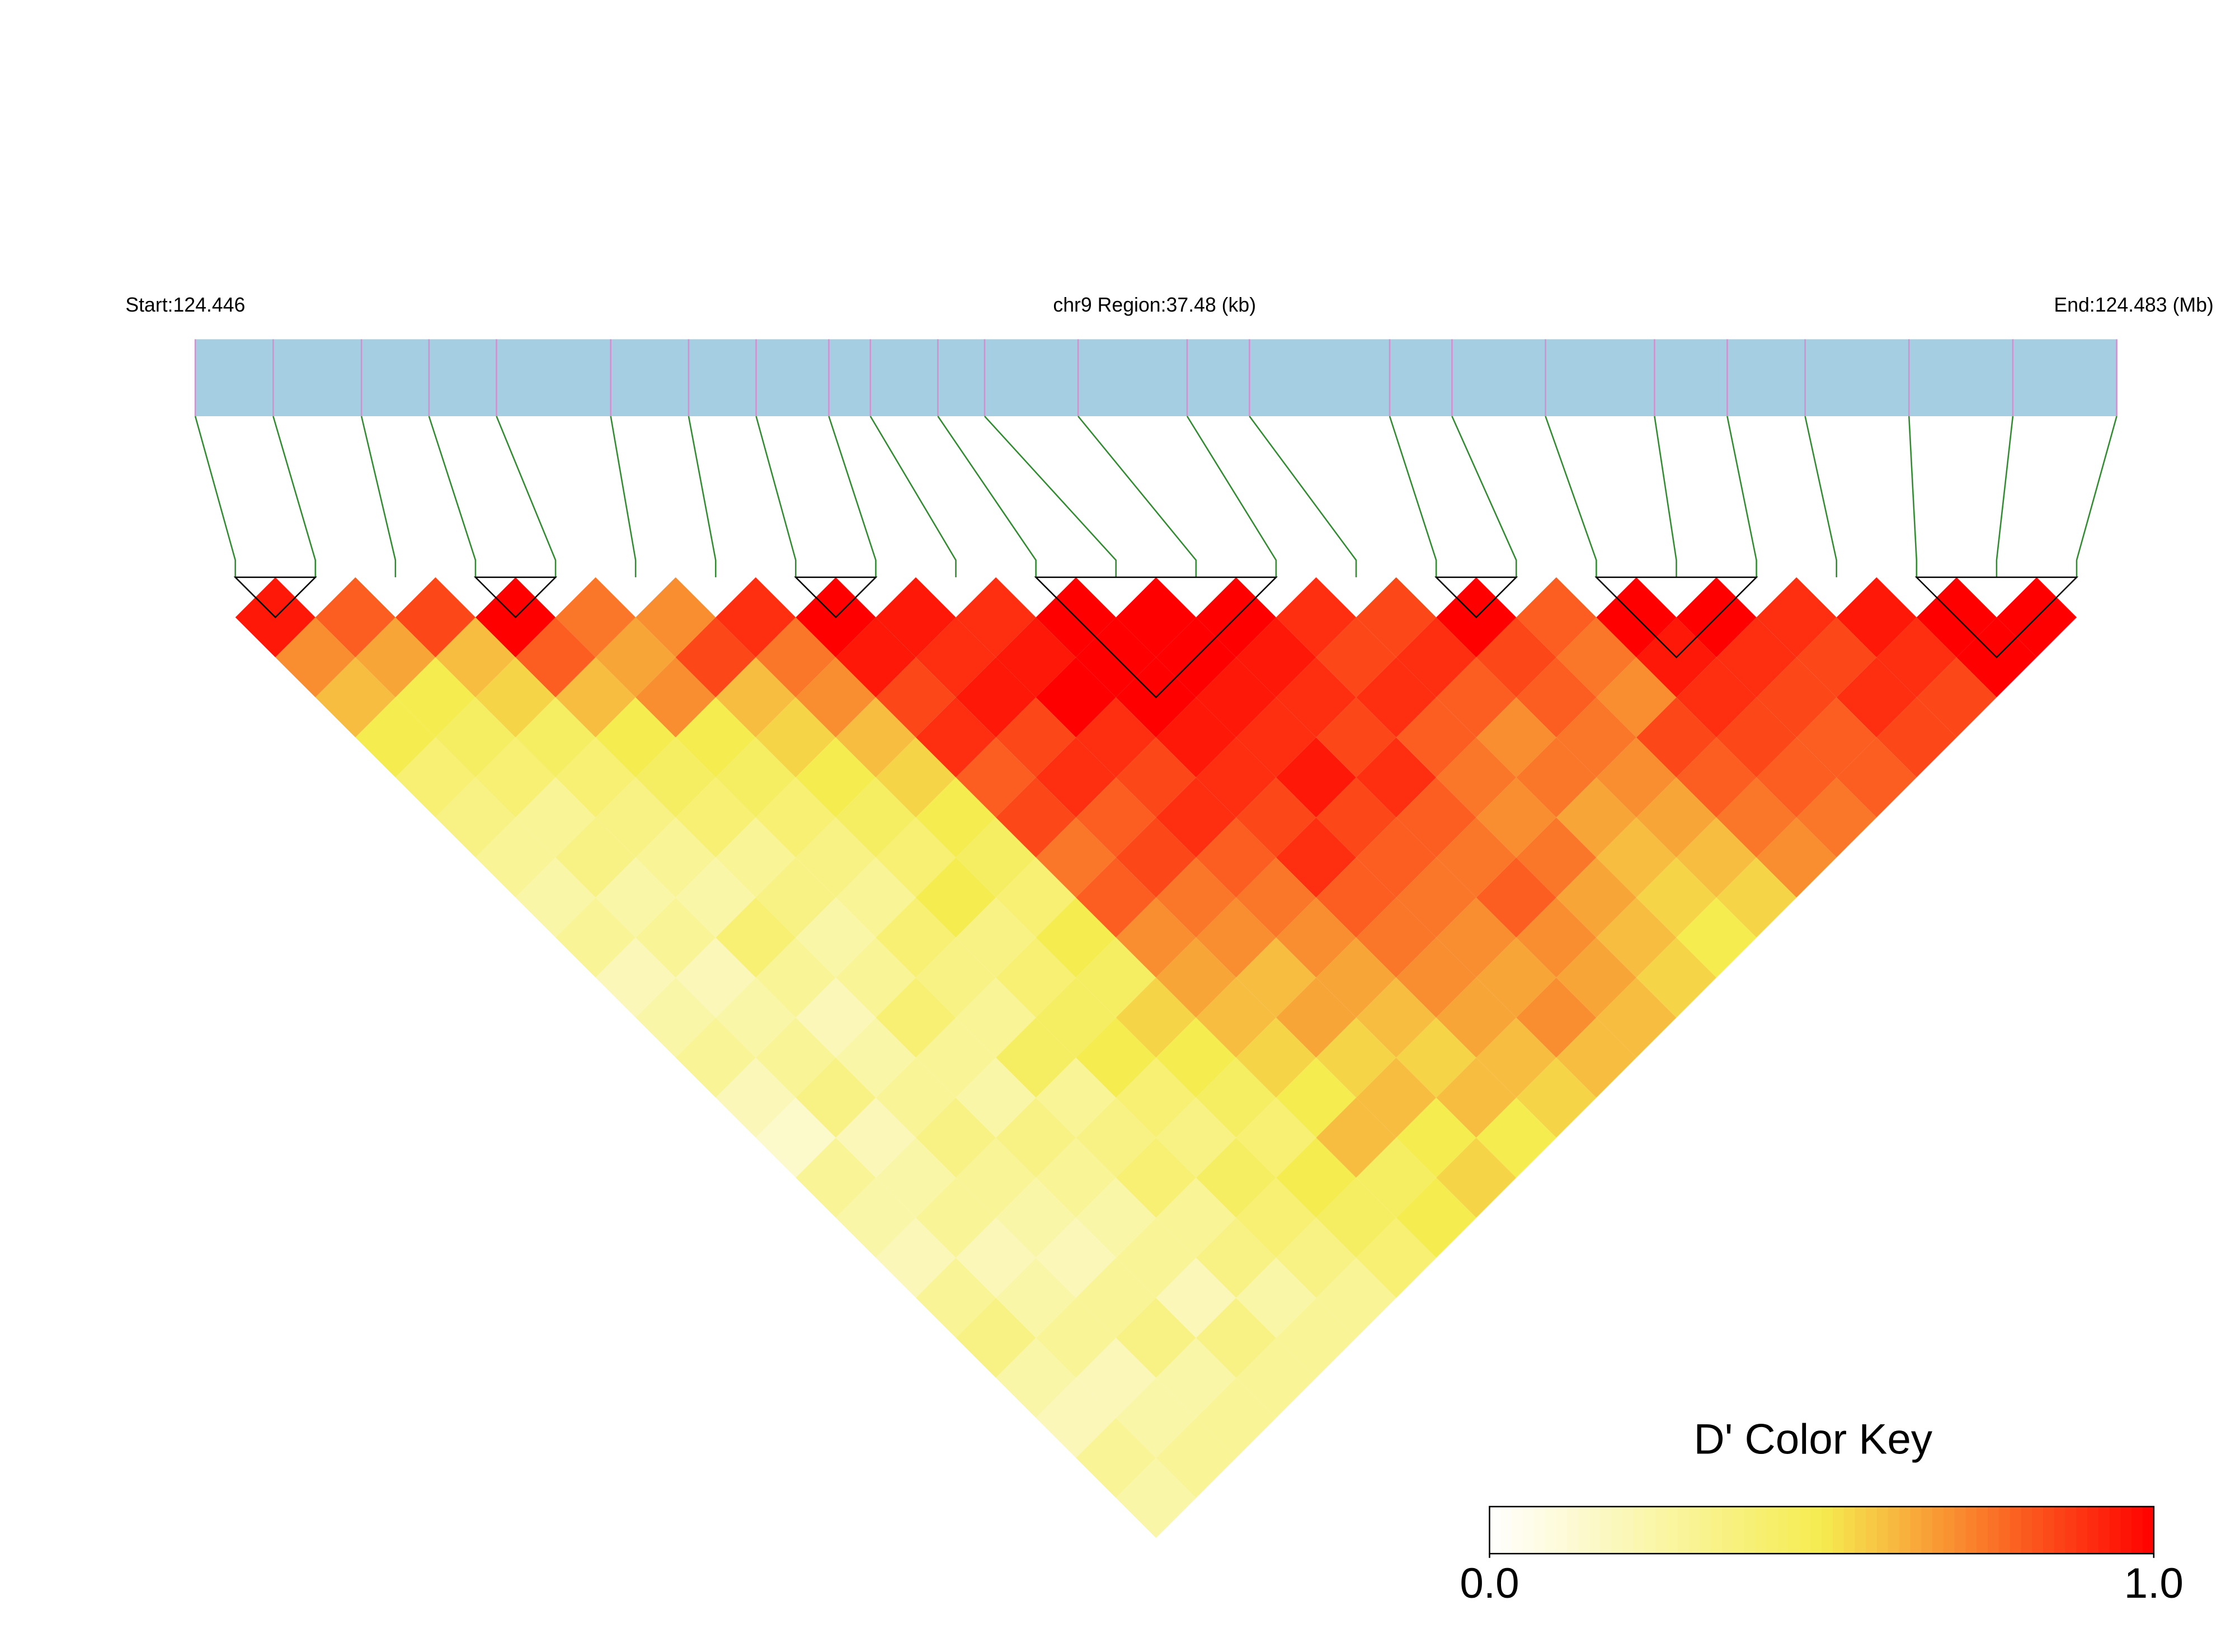  Describe the element at coordinates (2154, 1584) in the screenshot. I see `color-key-tick-label: 1.0` at that location.